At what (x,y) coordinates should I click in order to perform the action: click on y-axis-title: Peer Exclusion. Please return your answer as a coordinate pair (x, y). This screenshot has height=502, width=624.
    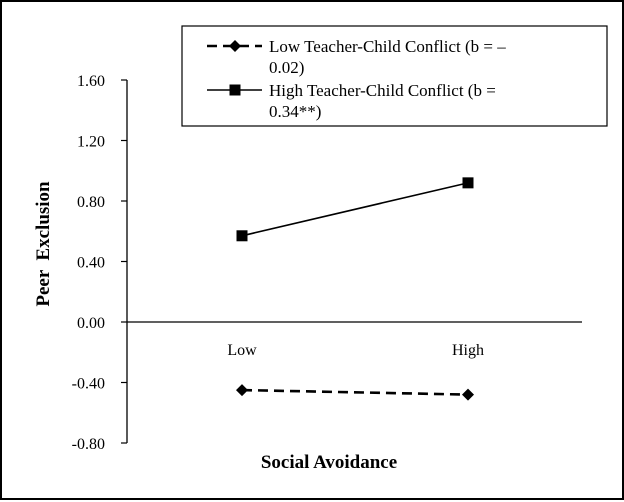
    Looking at the image, I should click on (43, 244).